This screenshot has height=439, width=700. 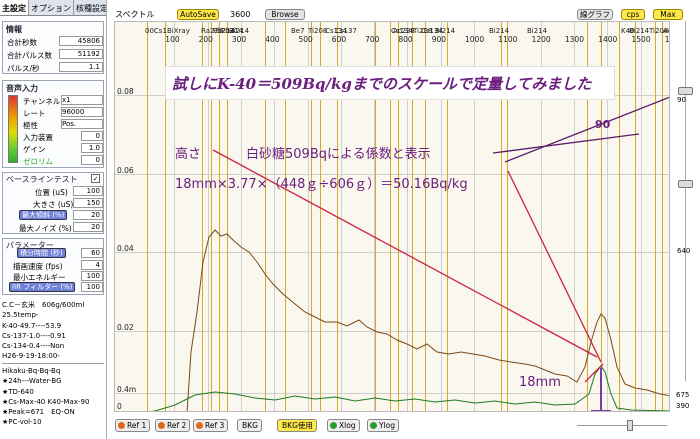 What do you see at coordinates (38, 412) in the screenshot?
I see `note-line: ★Peak=671 EQ-ON` at bounding box center [38, 412].